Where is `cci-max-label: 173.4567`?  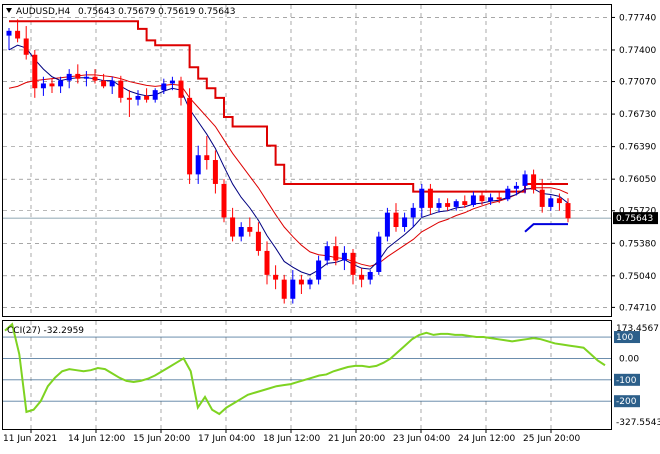 cci-max-label: 173.4567 is located at coordinates (637, 329).